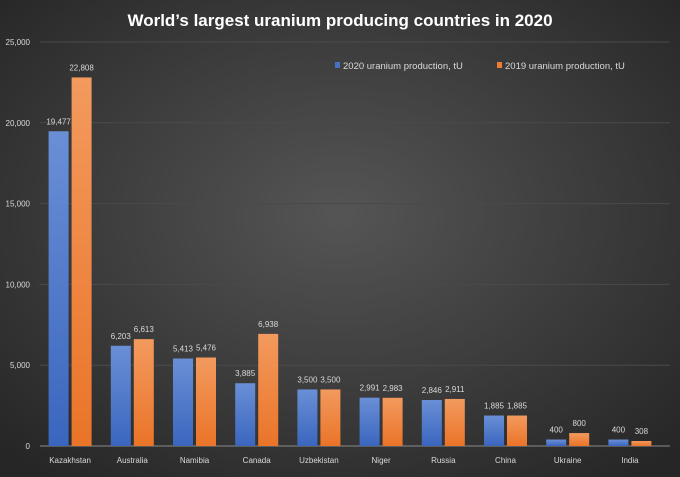  I want to click on legend-label: 2019 uranium production, tU, so click(565, 66).